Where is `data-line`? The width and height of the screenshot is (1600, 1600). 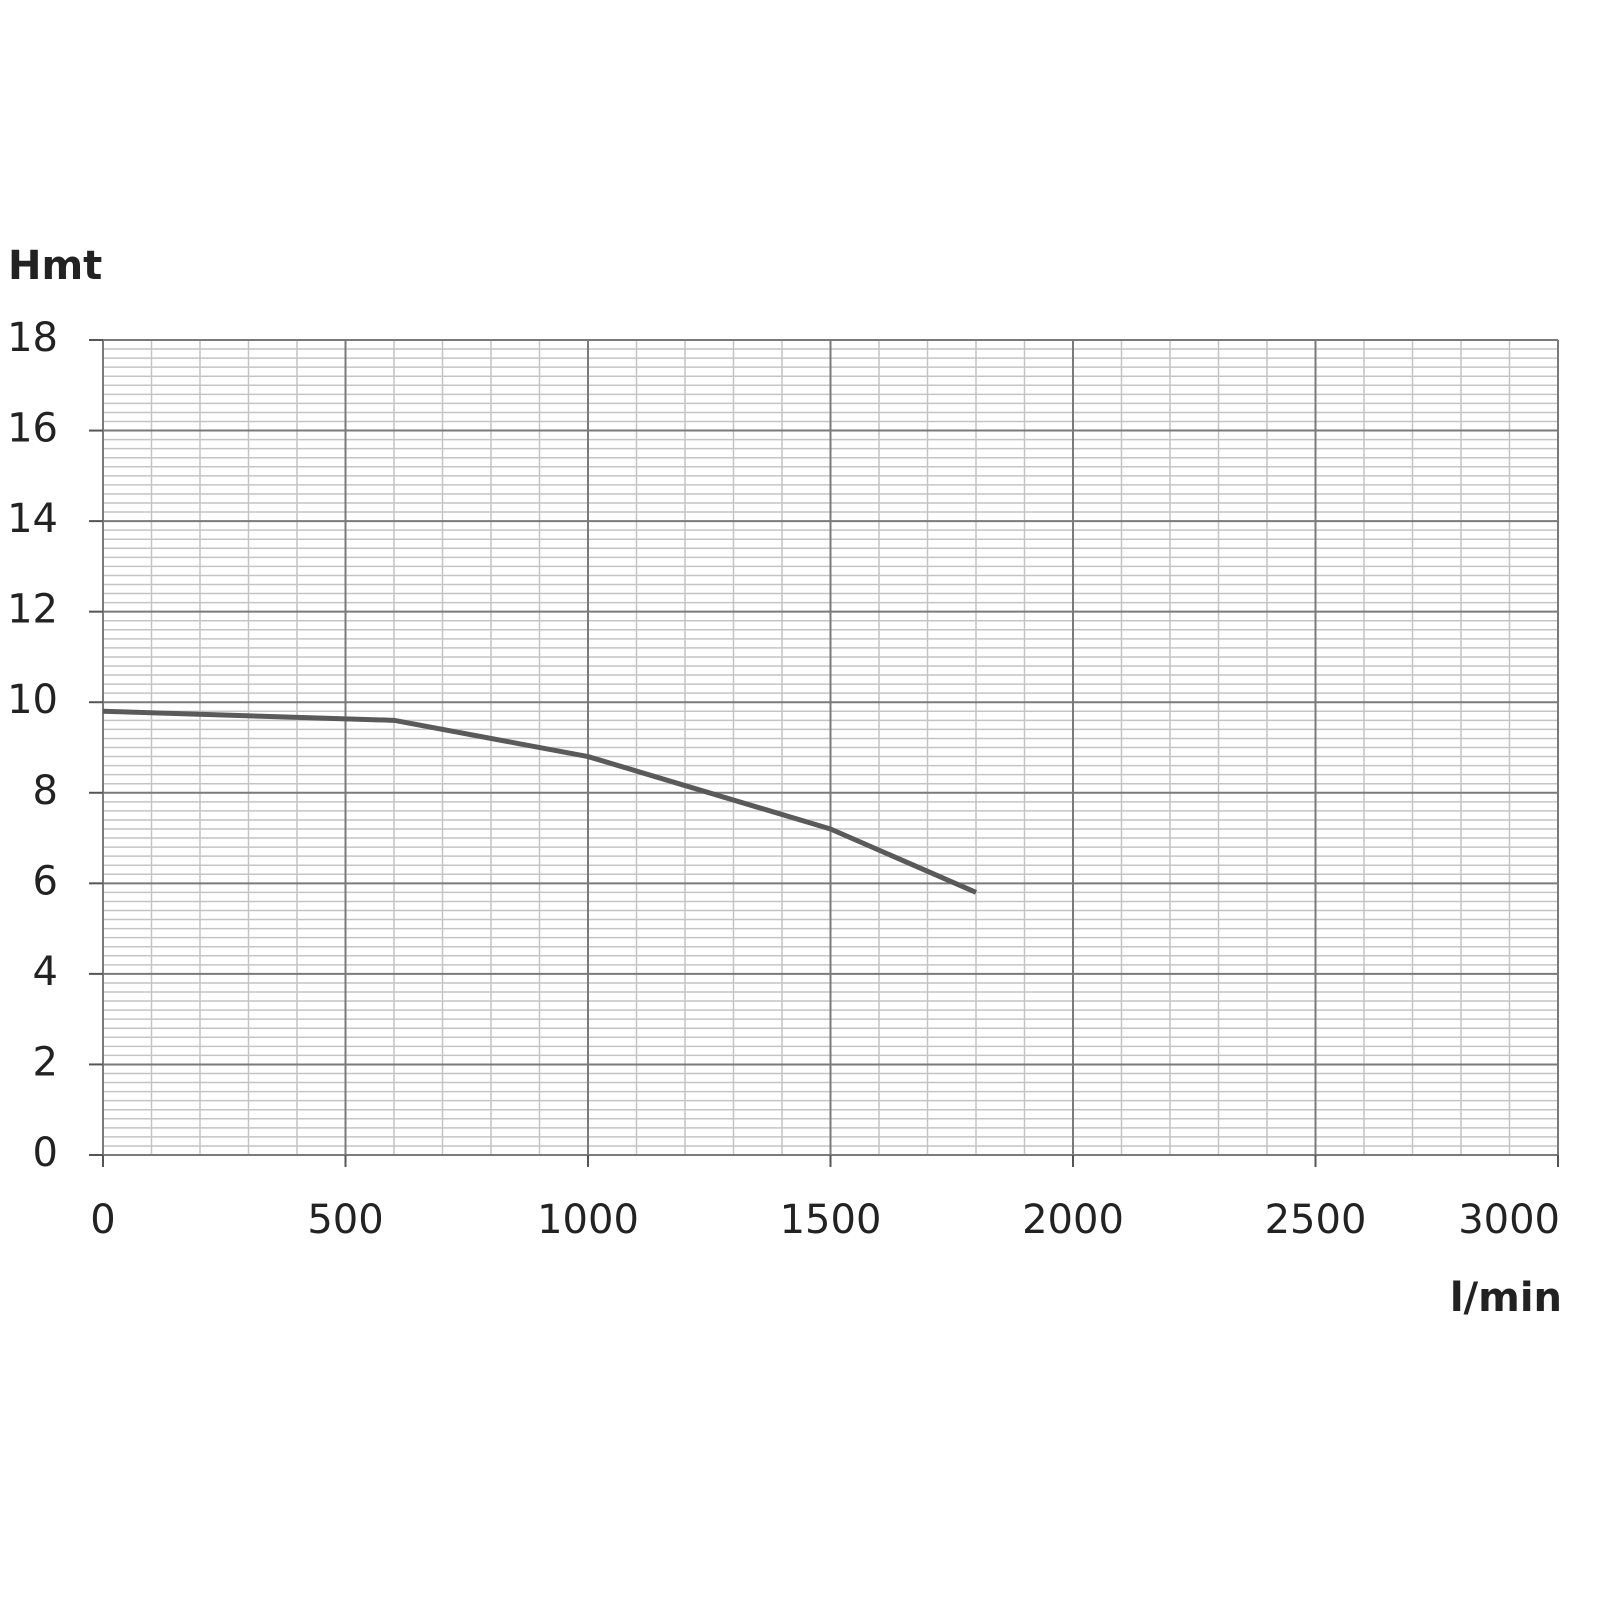
data-line is located at coordinates (539, 801).